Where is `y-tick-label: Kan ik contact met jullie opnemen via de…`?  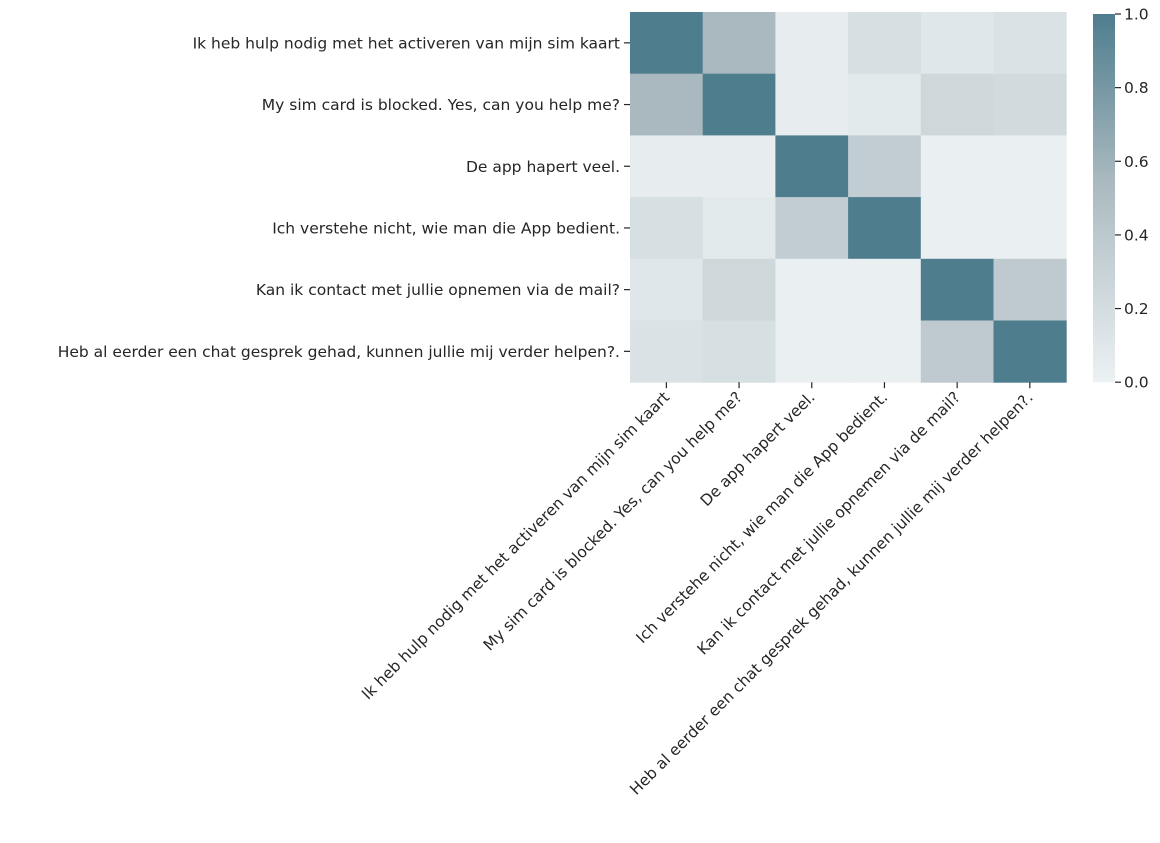 y-tick-label: Kan ik contact met jullie opnemen via de… is located at coordinates (438, 290).